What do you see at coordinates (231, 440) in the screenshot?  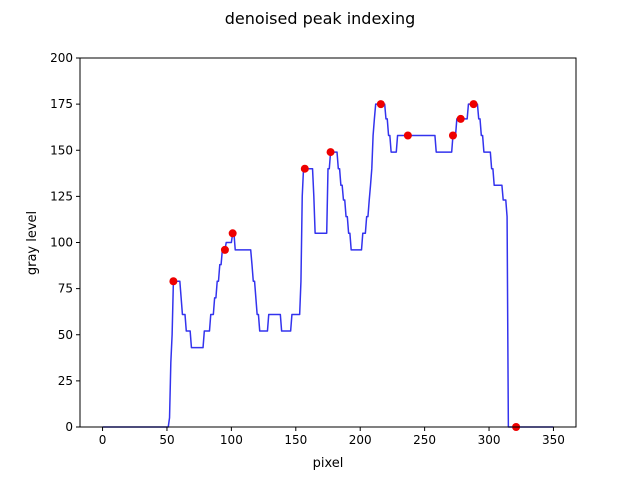 I see `x-tick-label: 100` at bounding box center [231, 440].